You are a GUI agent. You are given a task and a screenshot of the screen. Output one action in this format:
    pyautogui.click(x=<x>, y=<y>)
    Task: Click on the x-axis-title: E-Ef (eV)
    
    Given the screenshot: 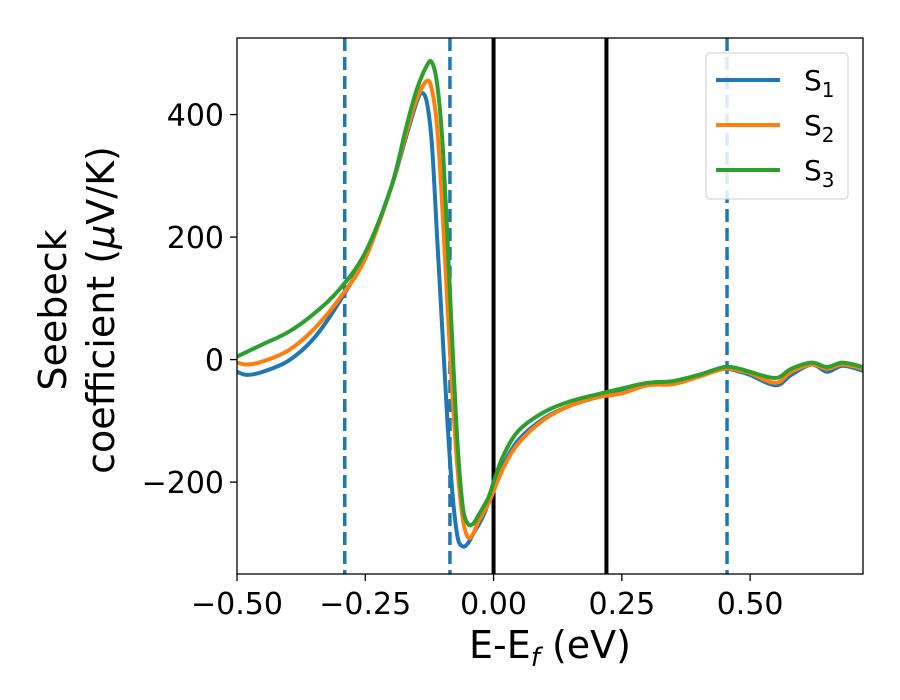 What is the action you would take?
    pyautogui.click(x=550, y=648)
    